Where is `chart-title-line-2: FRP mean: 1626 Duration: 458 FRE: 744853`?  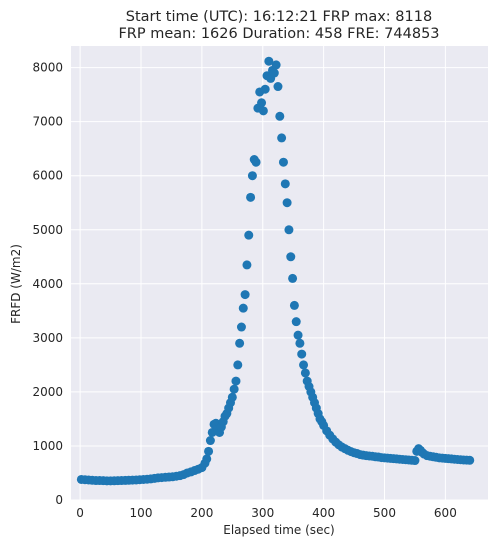
chart-title-line-2: FRP mean: 1626 Duration: 458 FRE: 744853 is located at coordinates (278, 34).